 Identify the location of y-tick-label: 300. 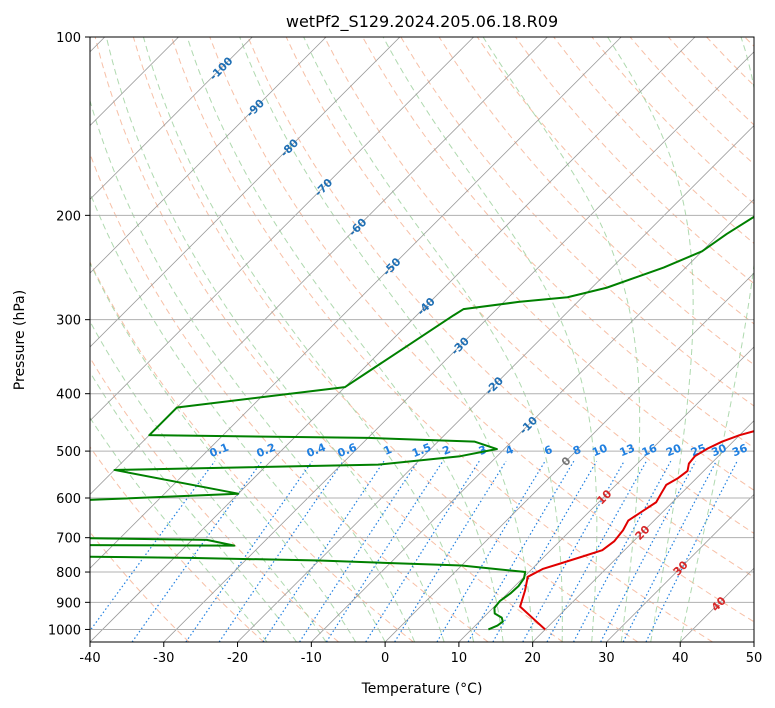
(68, 321).